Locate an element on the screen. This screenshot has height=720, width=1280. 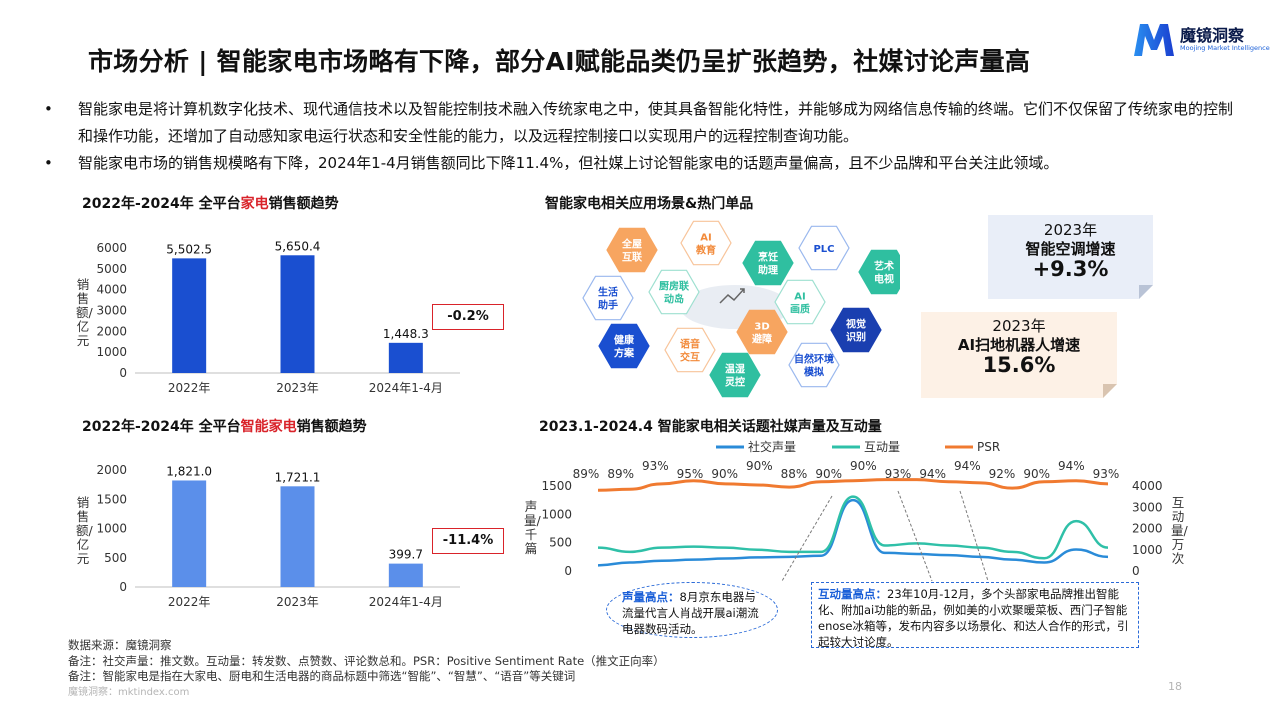
volume-peak-callout: 声量高点：8月京东电器与流量代言人肖战开展ai潮流电器数码活动。 is located at coordinates (692, 610).